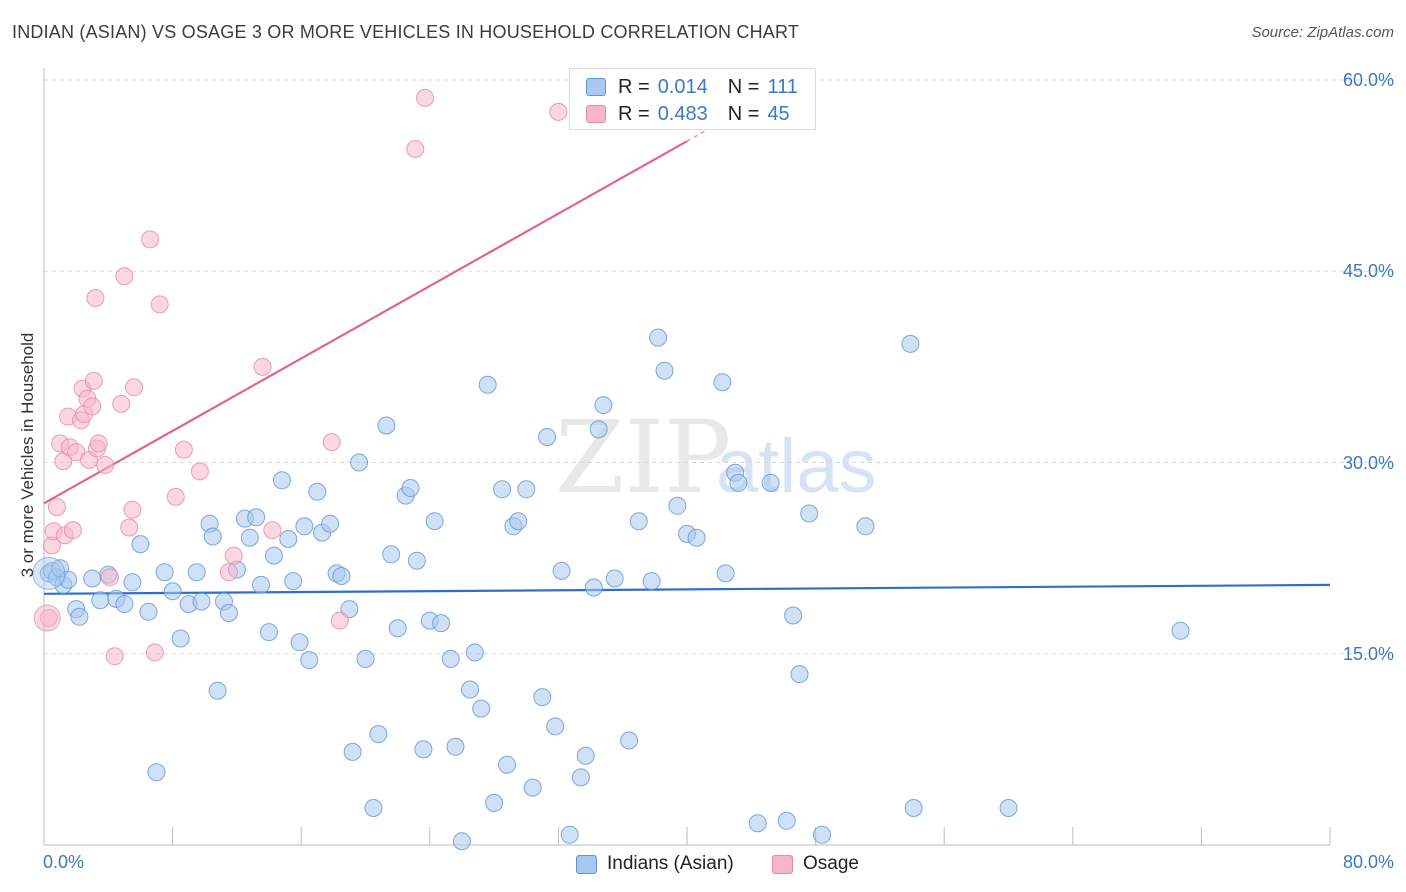  Describe the element at coordinates (688, 114) in the screenshot. I see `legend-row-osage: R = 0.483 N = 45` at that location.